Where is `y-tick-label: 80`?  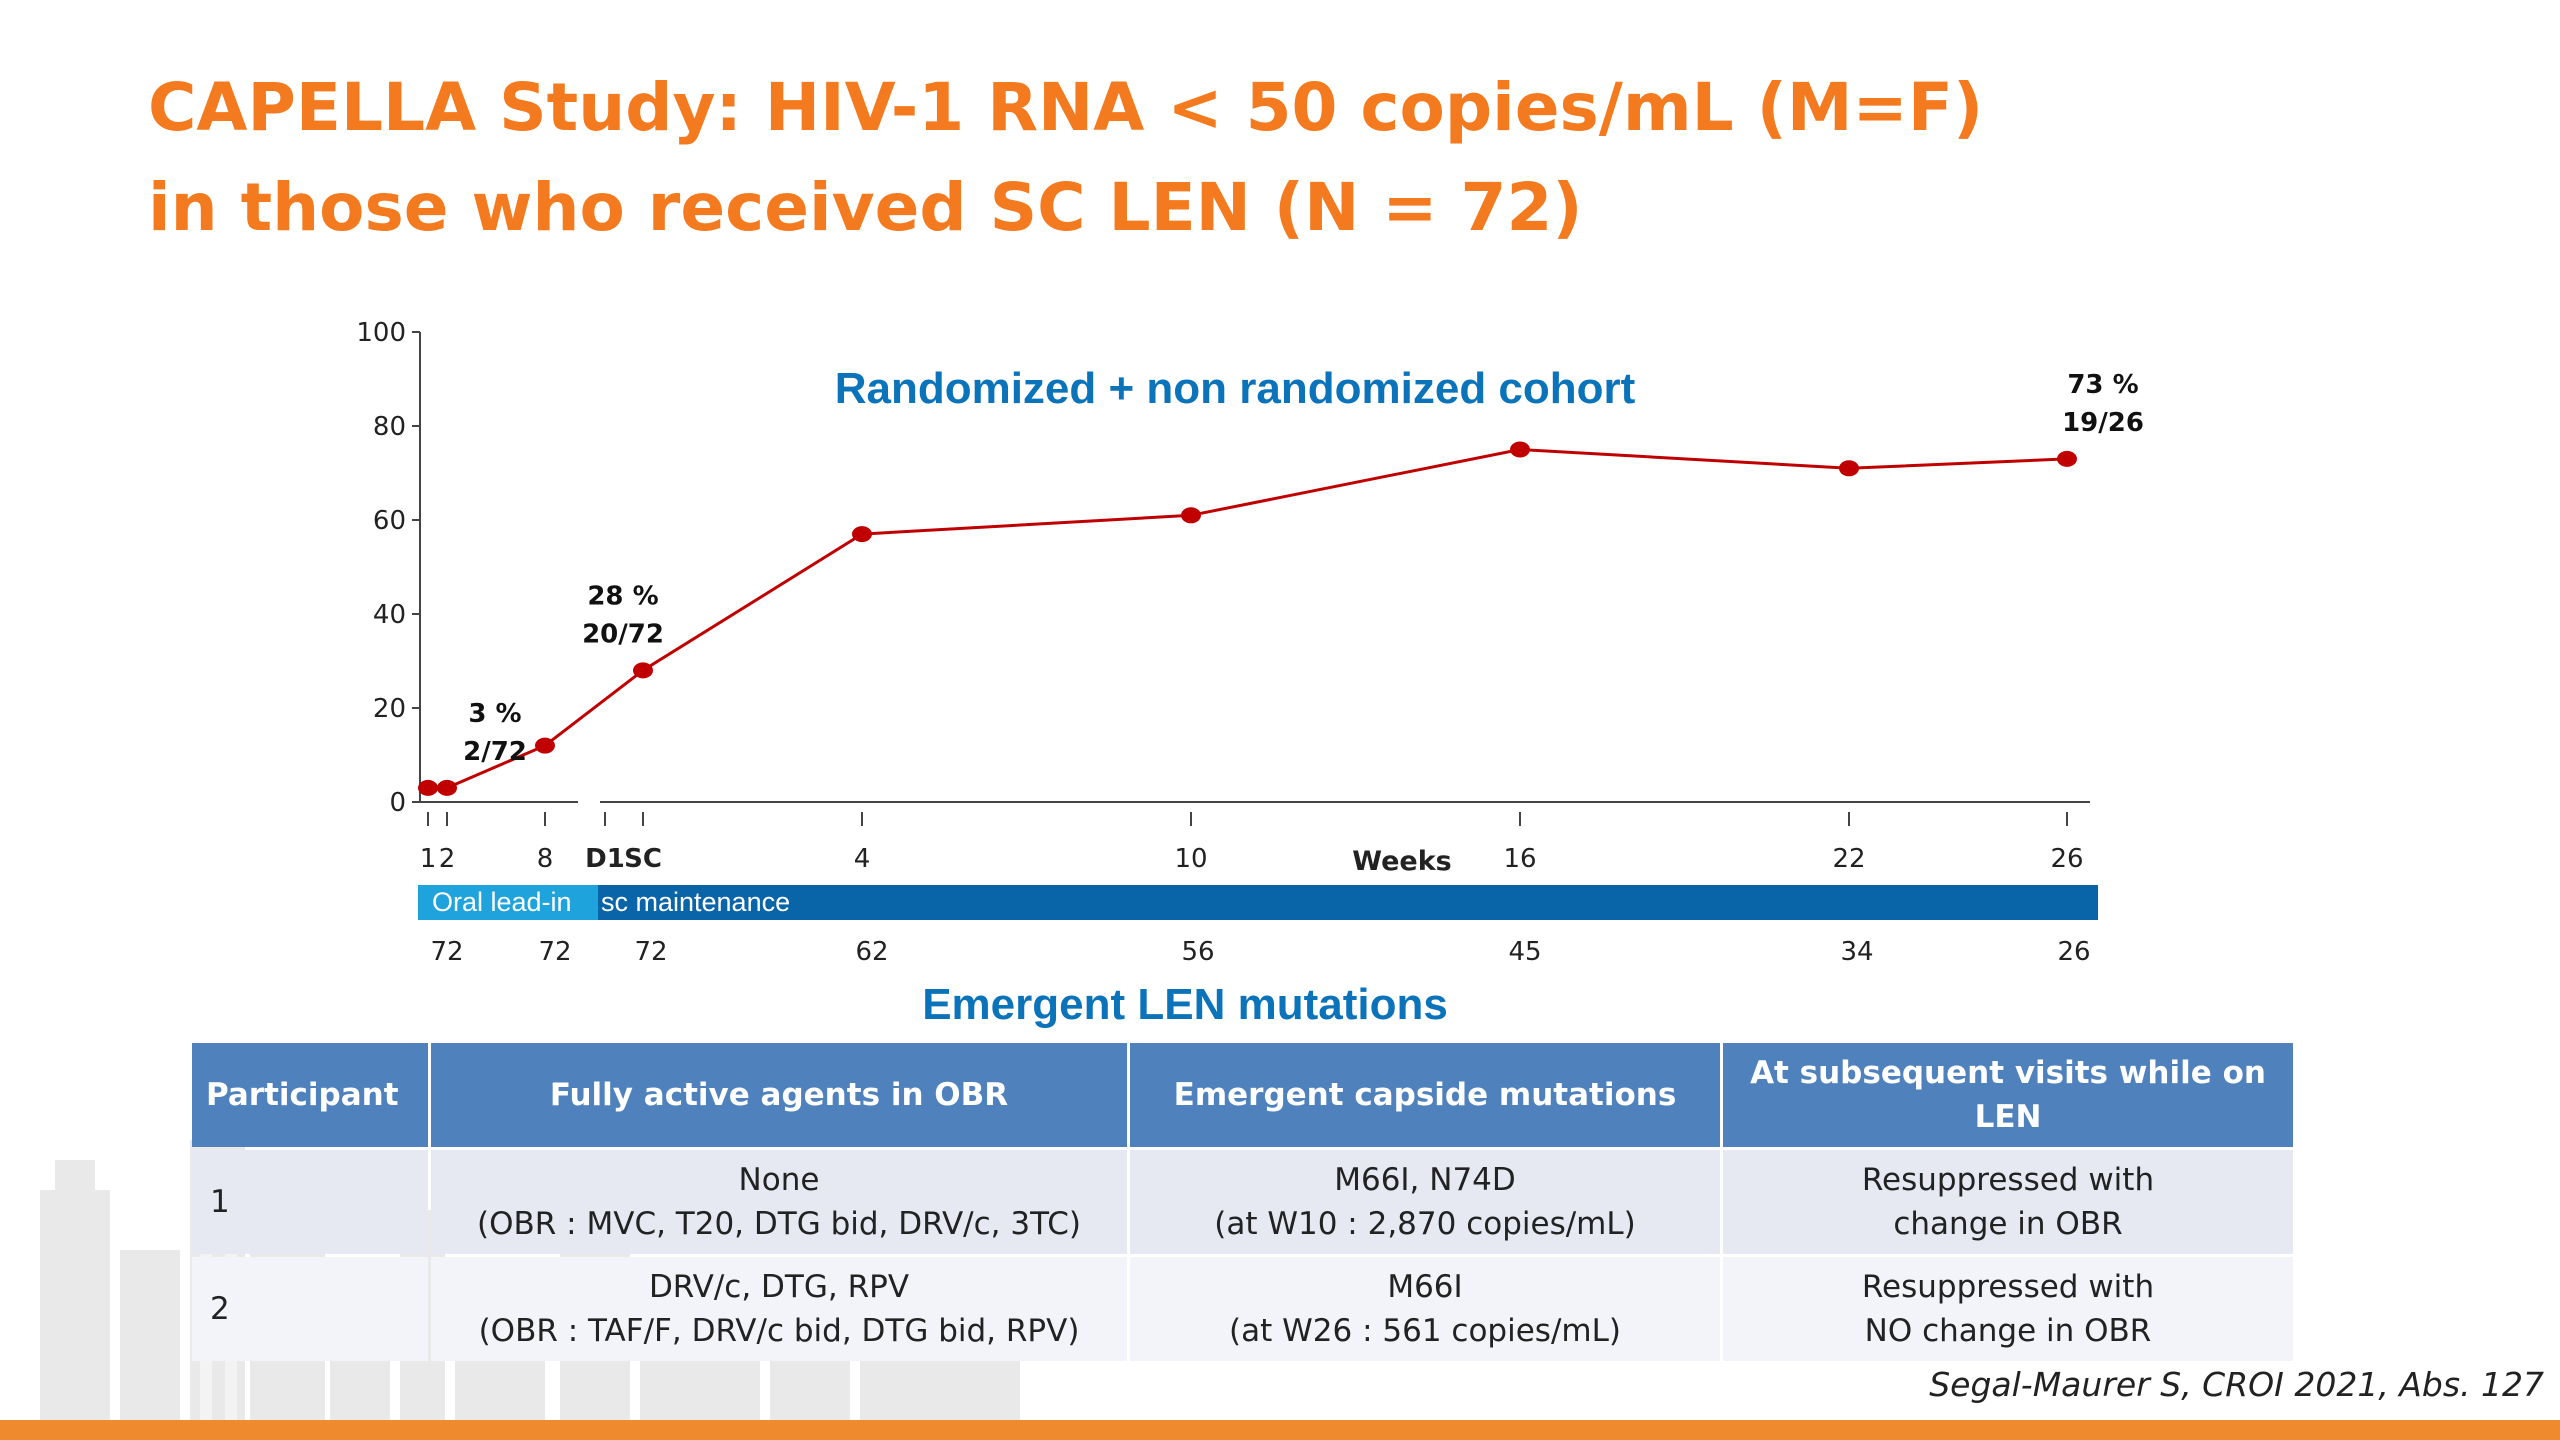 y-tick-label: 80 is located at coordinates (389, 427).